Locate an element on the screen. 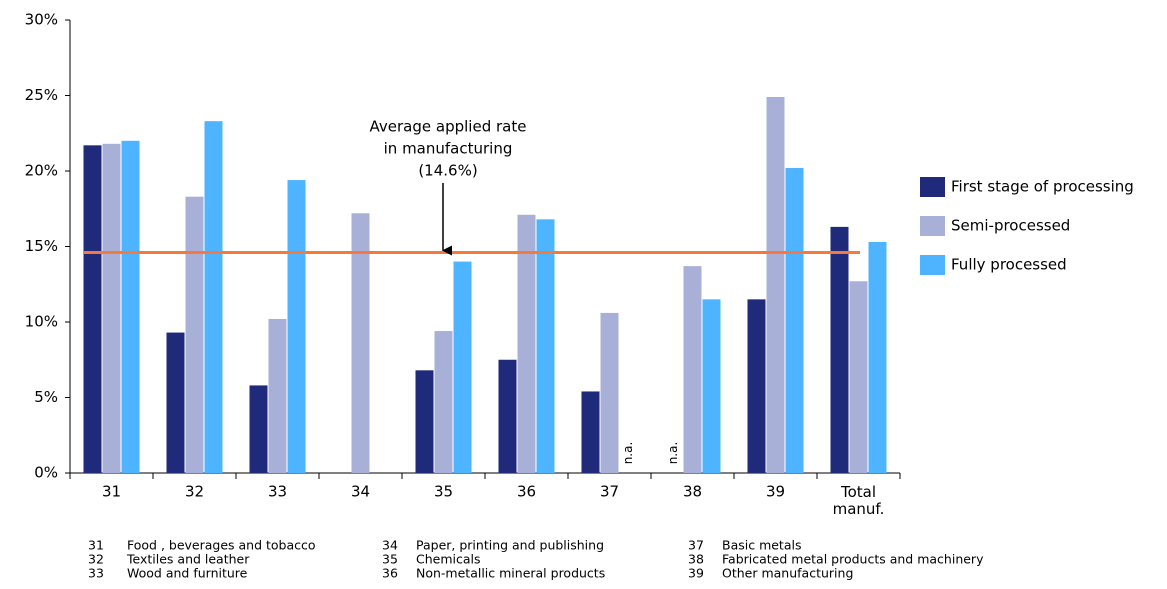 The image size is (1167, 589). x-tick-label: 34 is located at coordinates (360, 492).